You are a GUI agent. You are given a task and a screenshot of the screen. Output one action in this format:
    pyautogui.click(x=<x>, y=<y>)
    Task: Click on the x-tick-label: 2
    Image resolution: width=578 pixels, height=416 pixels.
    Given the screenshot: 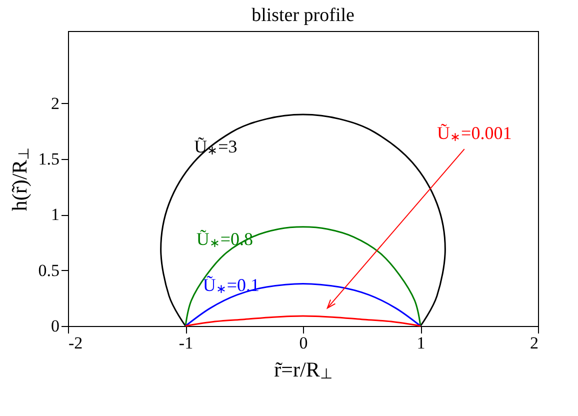 What is the action you would take?
    pyautogui.click(x=534, y=343)
    